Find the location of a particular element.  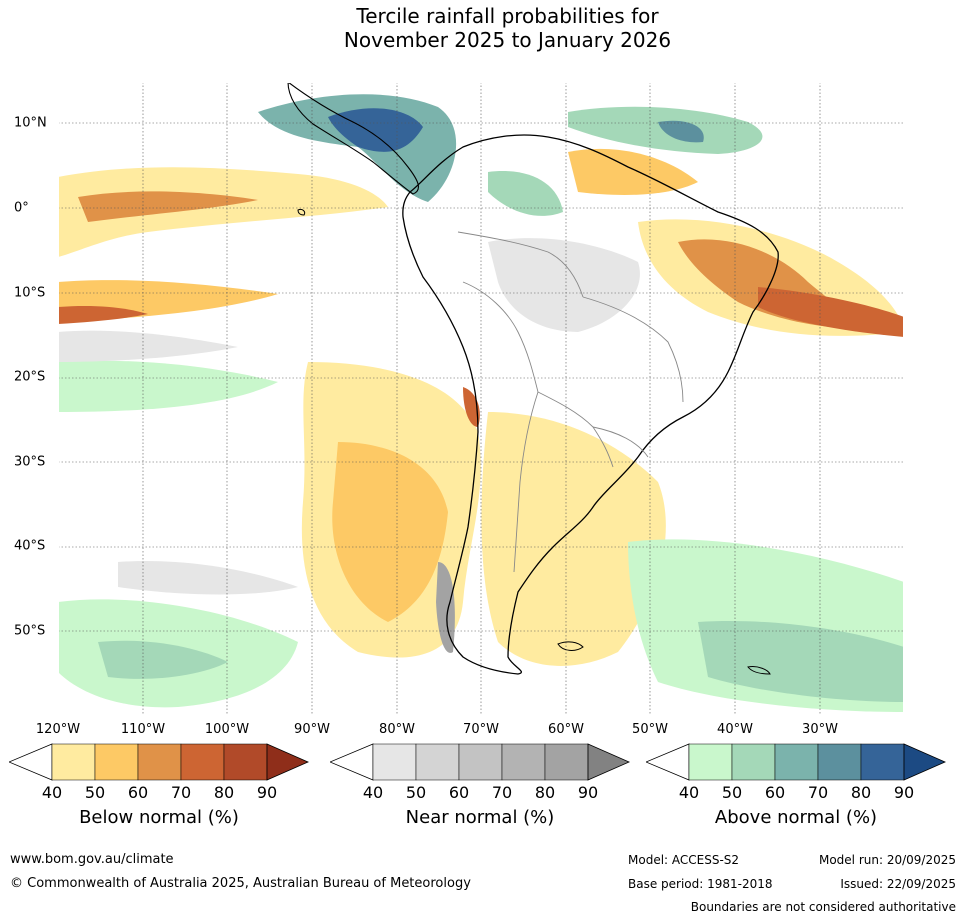

lon-label-120w: 120°W is located at coordinates (58, 729).